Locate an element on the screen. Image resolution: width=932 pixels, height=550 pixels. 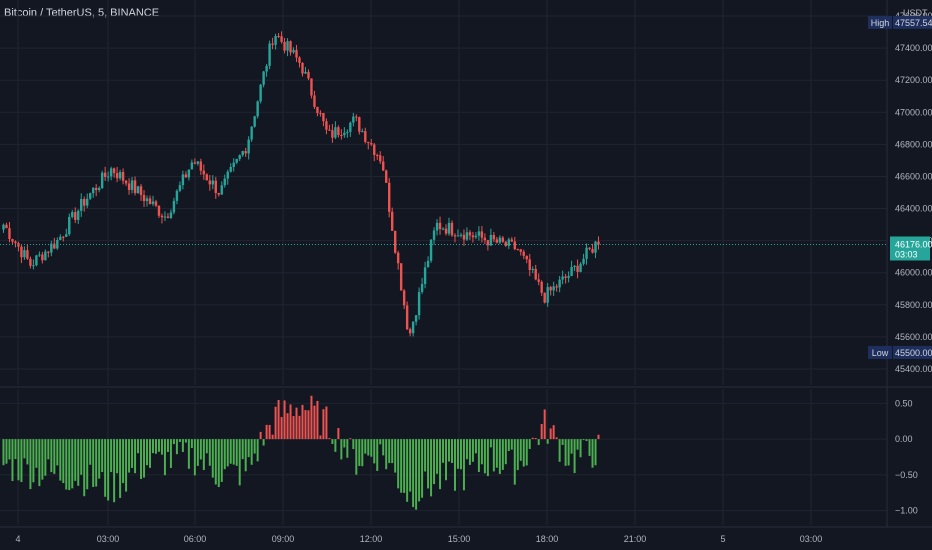
time-tick-label: 15:00 is located at coordinates (459, 539).